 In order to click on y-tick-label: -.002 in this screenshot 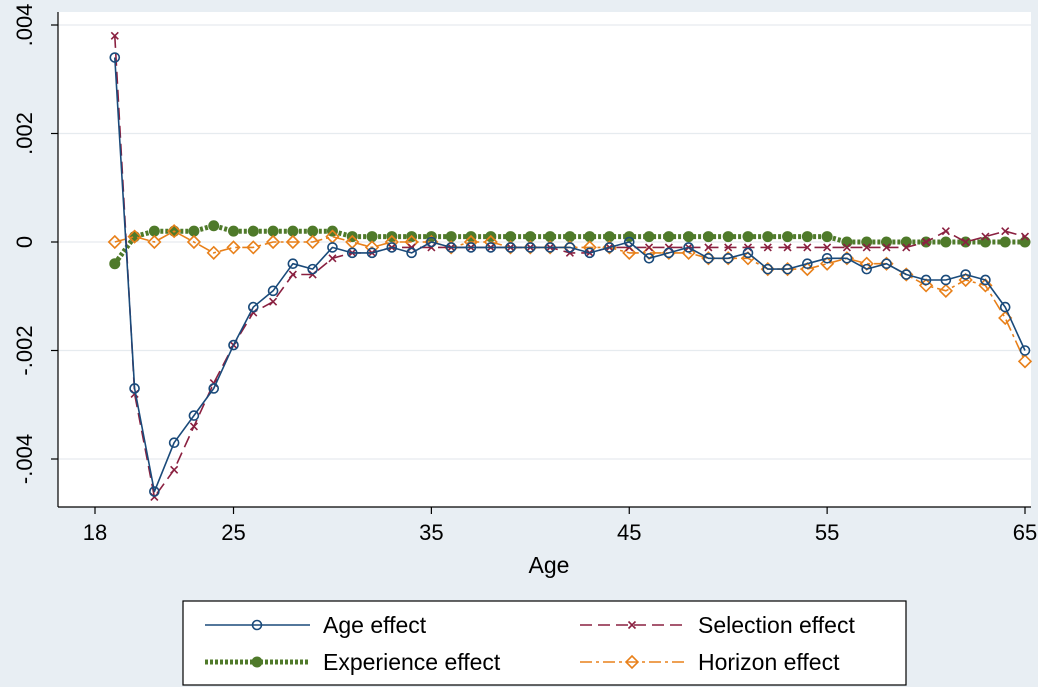, I will do `click(24, 350)`.